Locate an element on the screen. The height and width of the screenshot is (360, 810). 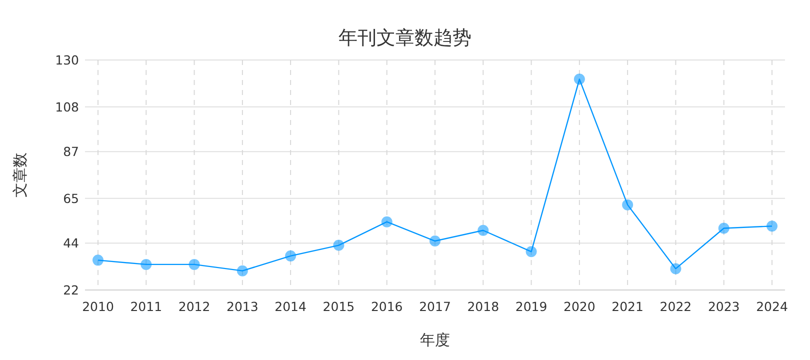
x-tick-label: 2022 is located at coordinates (676, 306).